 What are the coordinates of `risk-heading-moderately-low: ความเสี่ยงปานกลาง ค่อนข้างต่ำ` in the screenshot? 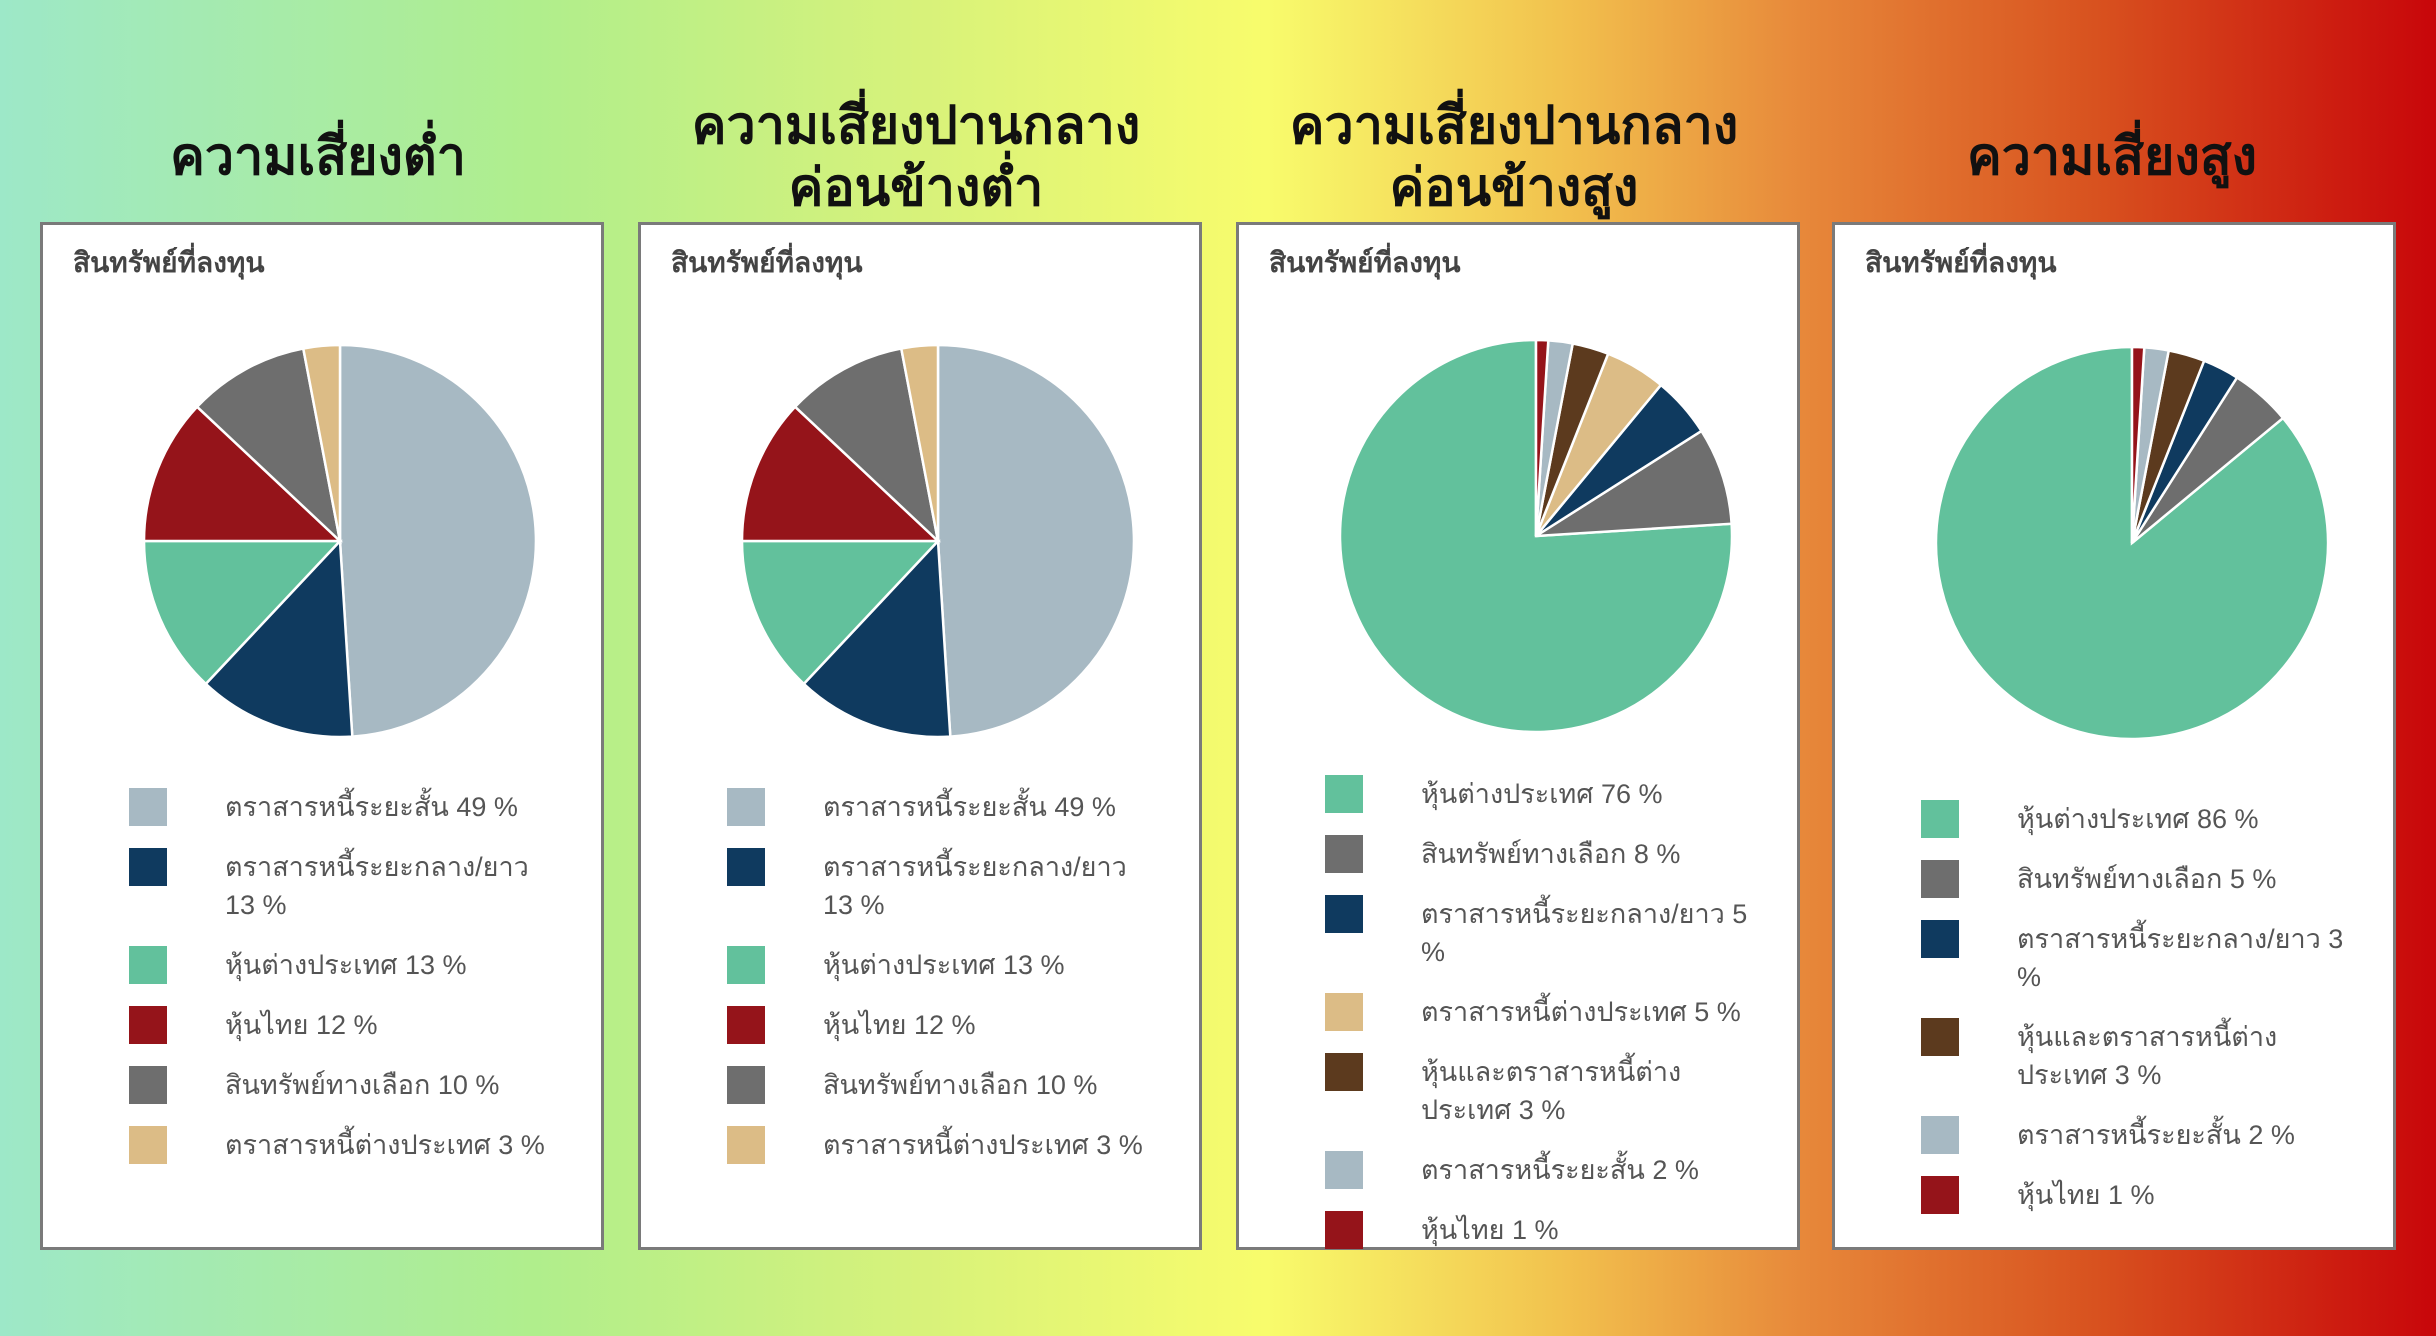 It's located at (916, 157).